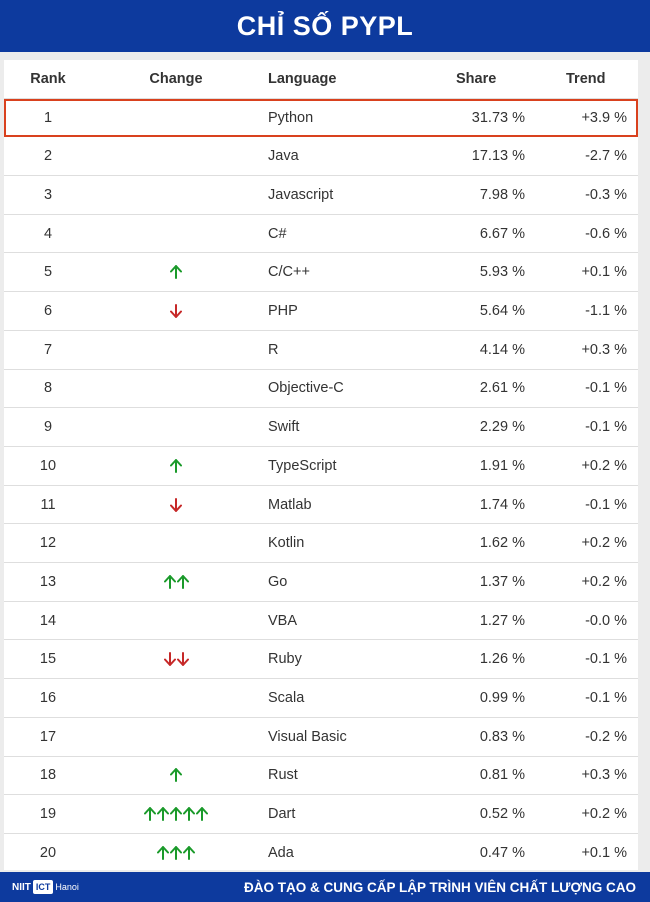 This screenshot has width=650, height=902. Describe the element at coordinates (48, 233) in the screenshot. I see `rank-cell: 4` at that location.